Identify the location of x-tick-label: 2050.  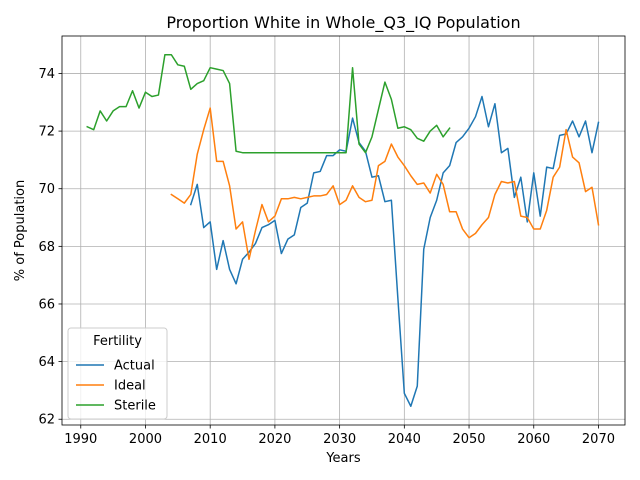
(468, 439).